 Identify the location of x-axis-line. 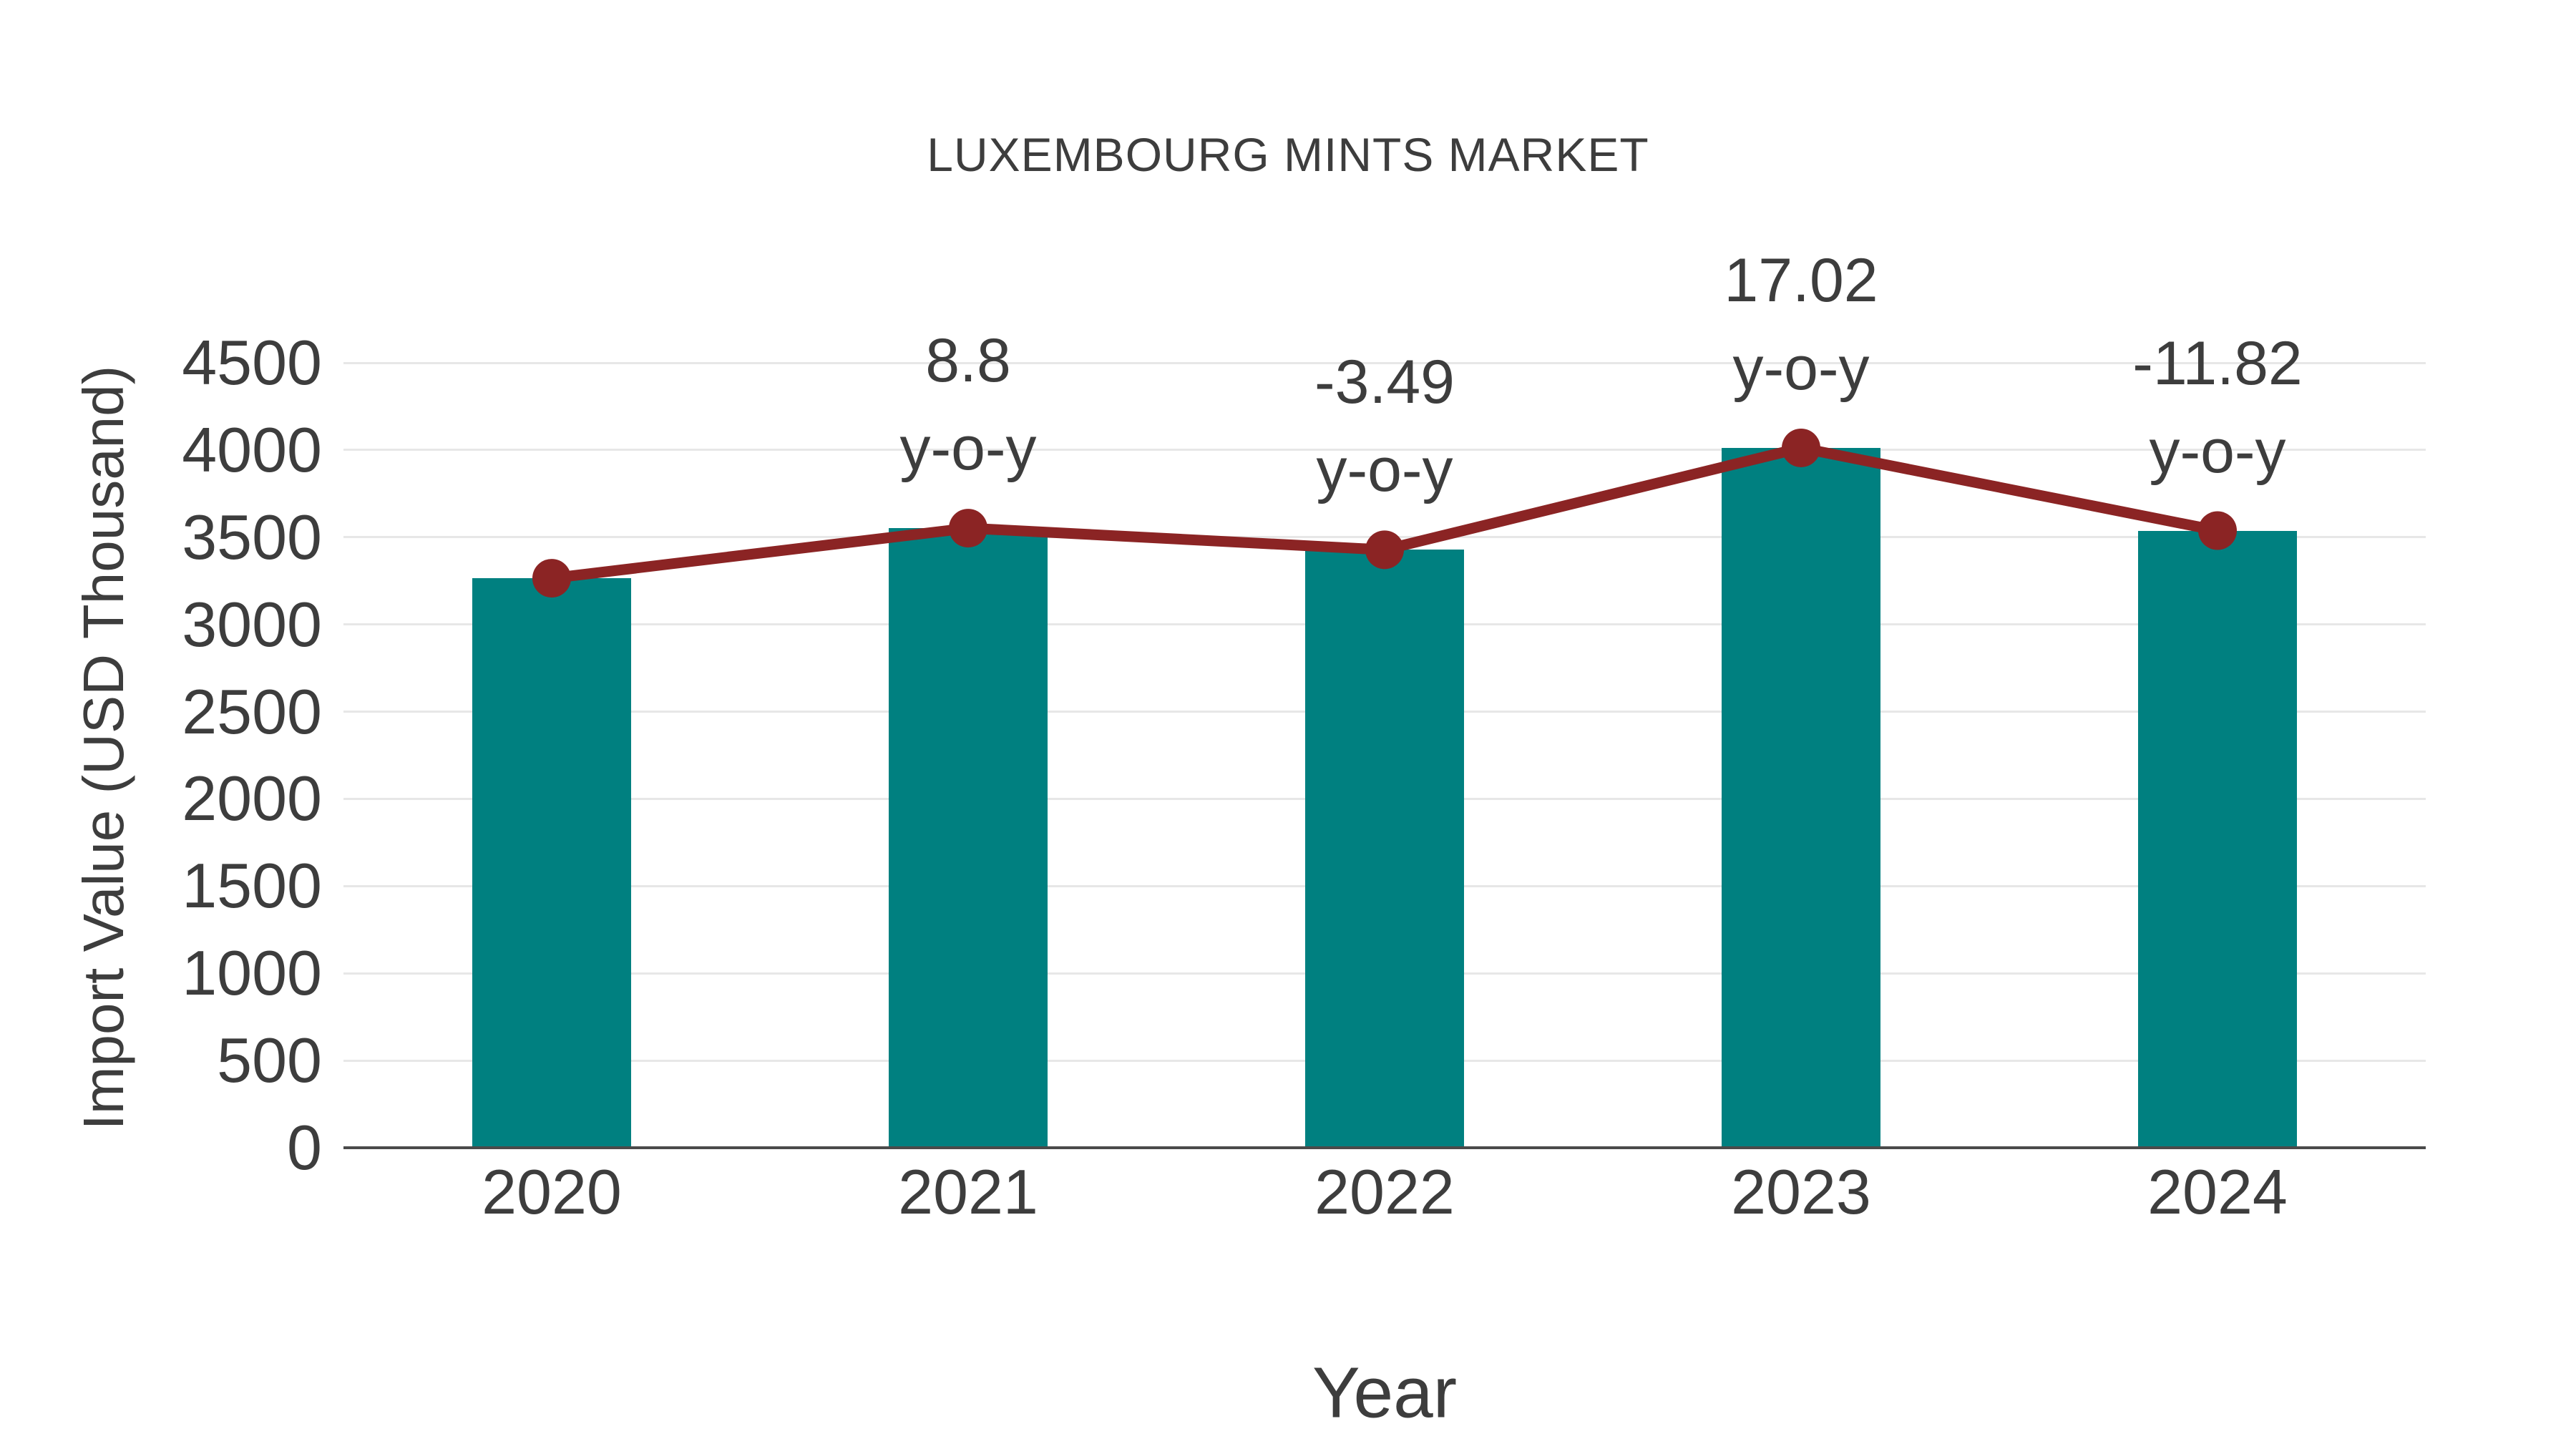
(1384, 1147).